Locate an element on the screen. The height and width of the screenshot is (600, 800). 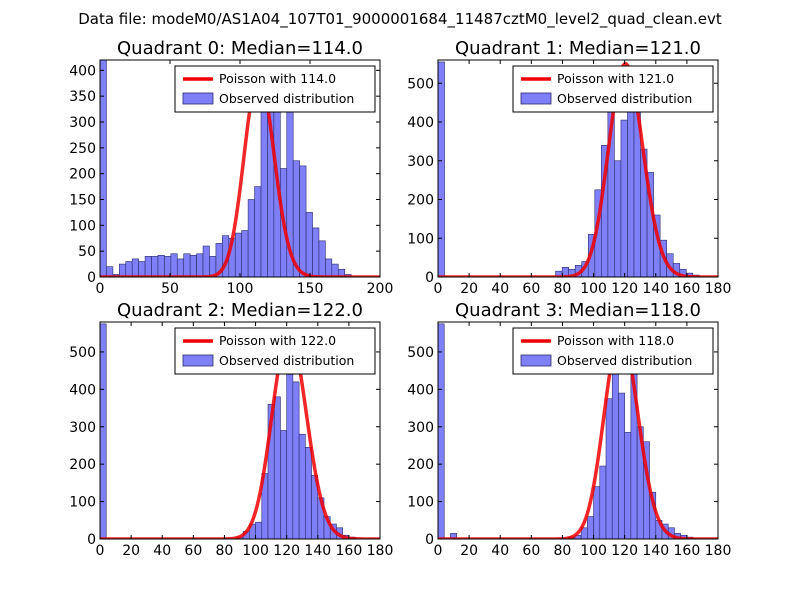
histogram-bars is located at coordinates (566, 431).